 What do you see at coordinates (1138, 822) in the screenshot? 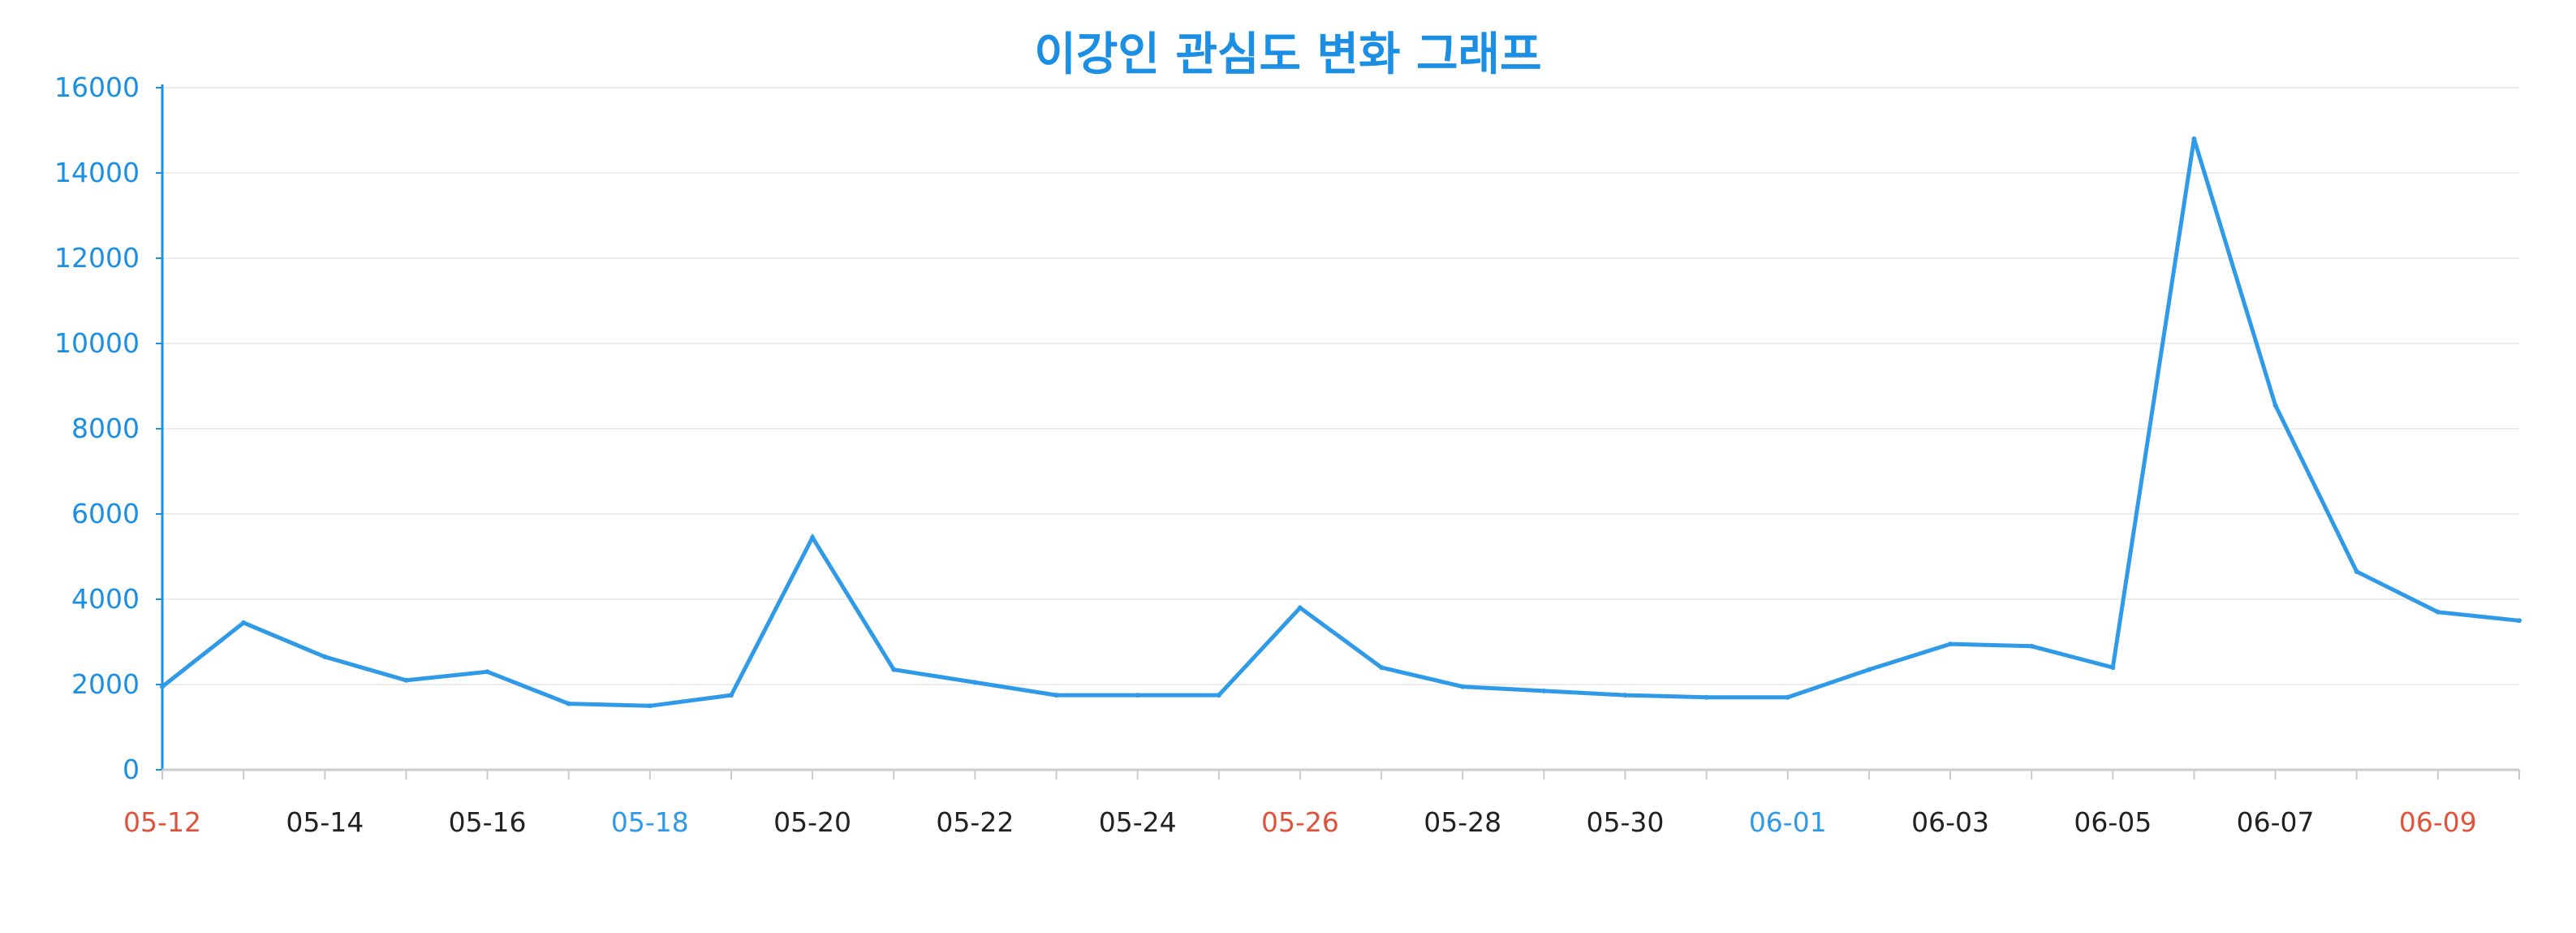
I see `x-tick-label: 05-24` at bounding box center [1138, 822].